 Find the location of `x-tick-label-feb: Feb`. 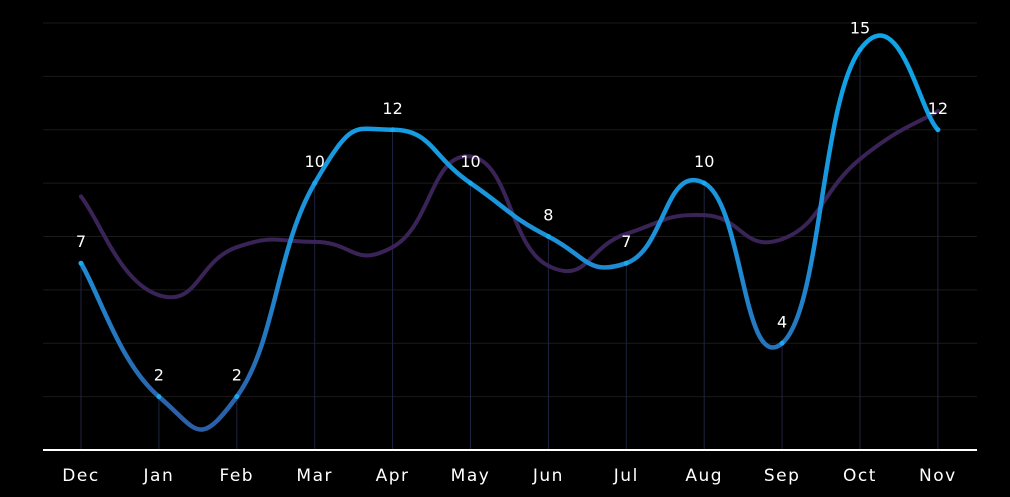

x-tick-label-feb: Feb is located at coordinates (236, 476).